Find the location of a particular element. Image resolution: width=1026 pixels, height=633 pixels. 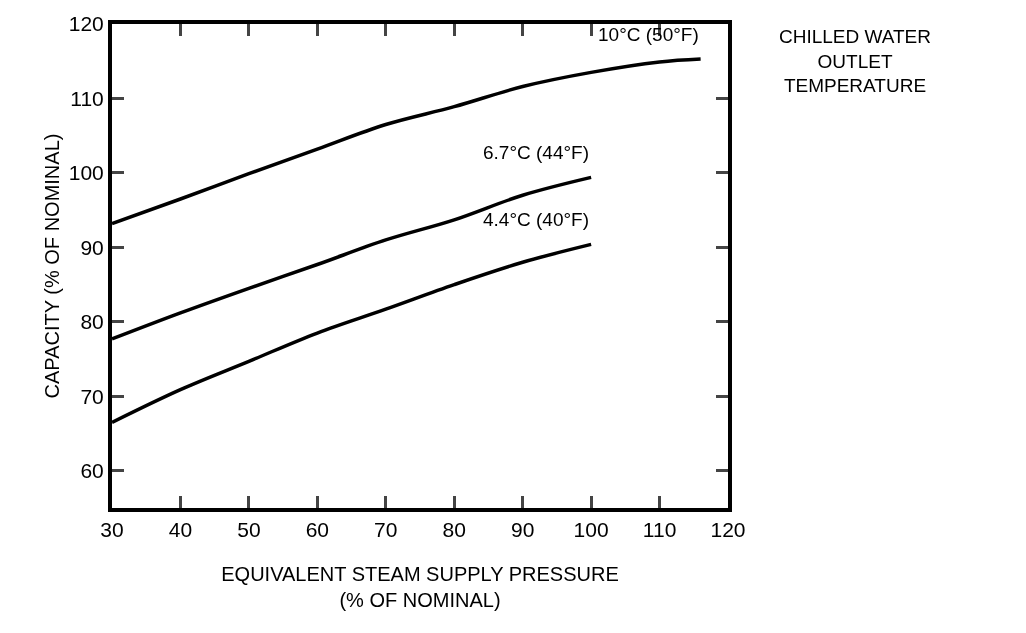

y-tick-label: 120 is located at coordinates (86, 24).